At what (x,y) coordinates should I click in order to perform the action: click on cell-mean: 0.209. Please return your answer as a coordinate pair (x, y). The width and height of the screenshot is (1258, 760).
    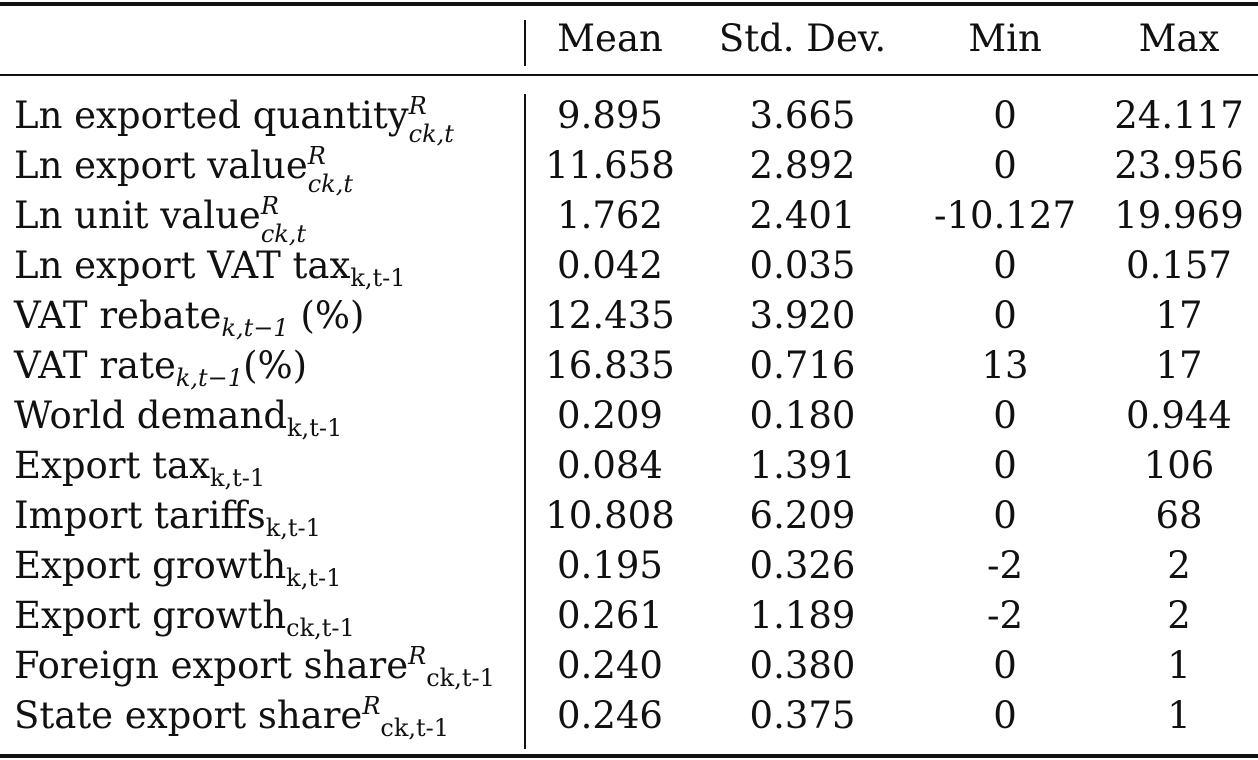
    Looking at the image, I should click on (610, 415).